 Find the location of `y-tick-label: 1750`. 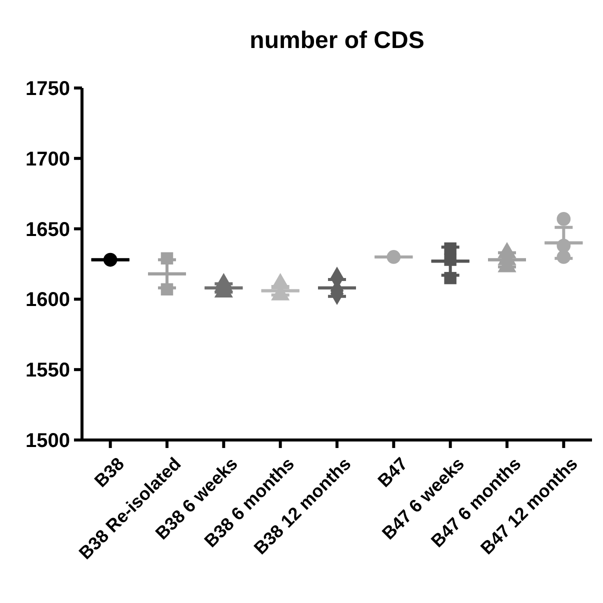

y-tick-label: 1750 is located at coordinates (48, 89).